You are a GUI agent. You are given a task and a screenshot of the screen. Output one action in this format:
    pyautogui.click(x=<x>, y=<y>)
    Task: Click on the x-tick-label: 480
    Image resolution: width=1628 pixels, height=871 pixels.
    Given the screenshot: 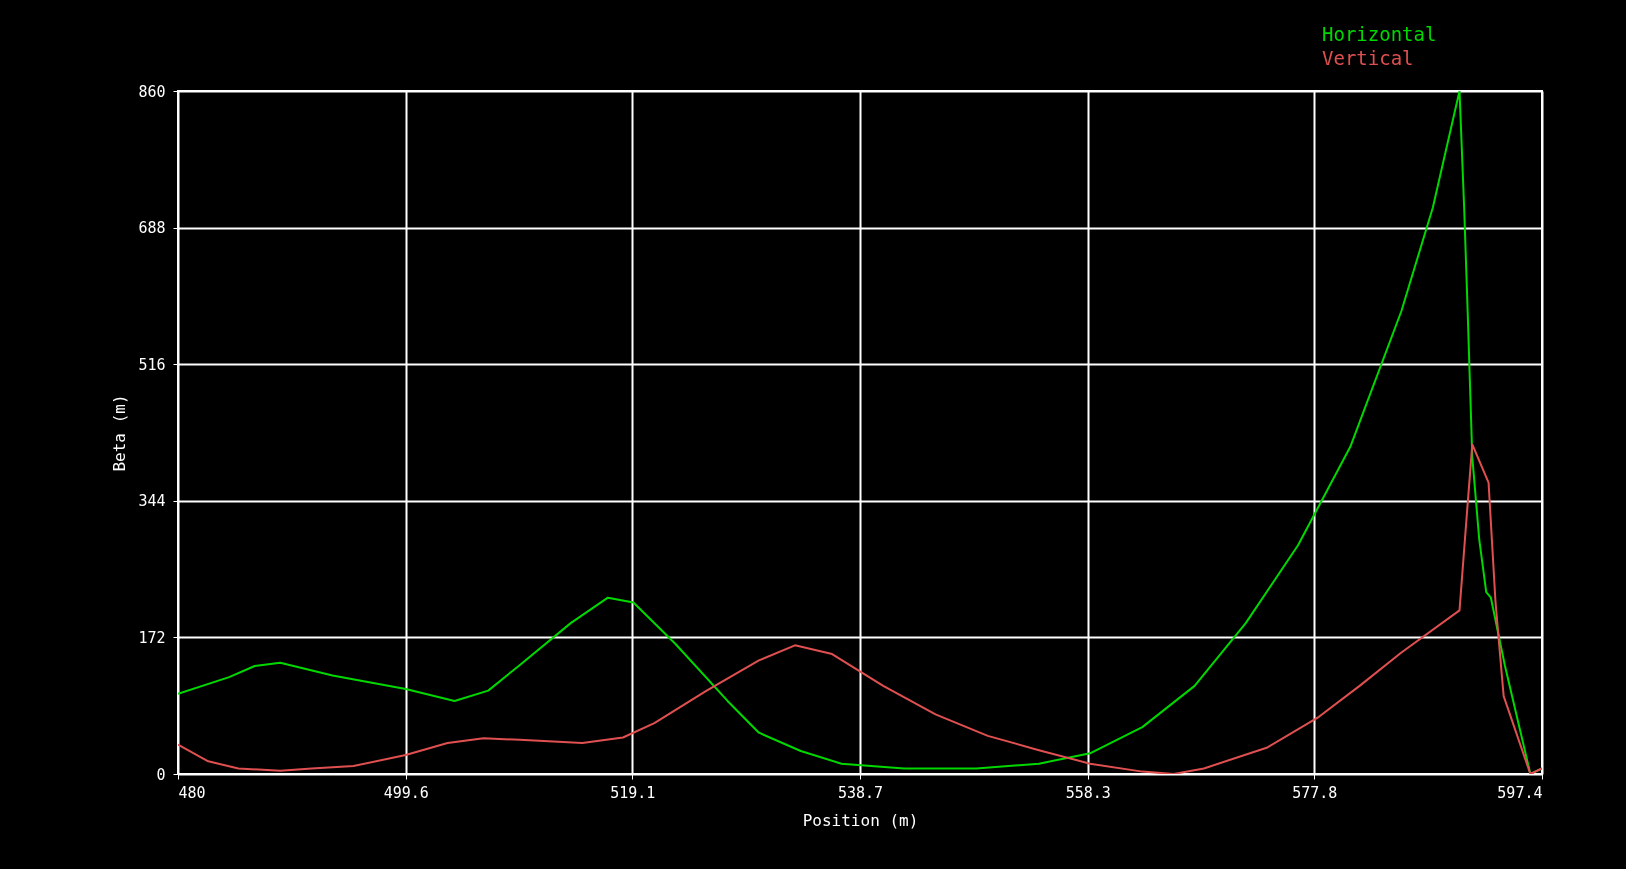 What is the action you would take?
    pyautogui.click(x=192, y=792)
    